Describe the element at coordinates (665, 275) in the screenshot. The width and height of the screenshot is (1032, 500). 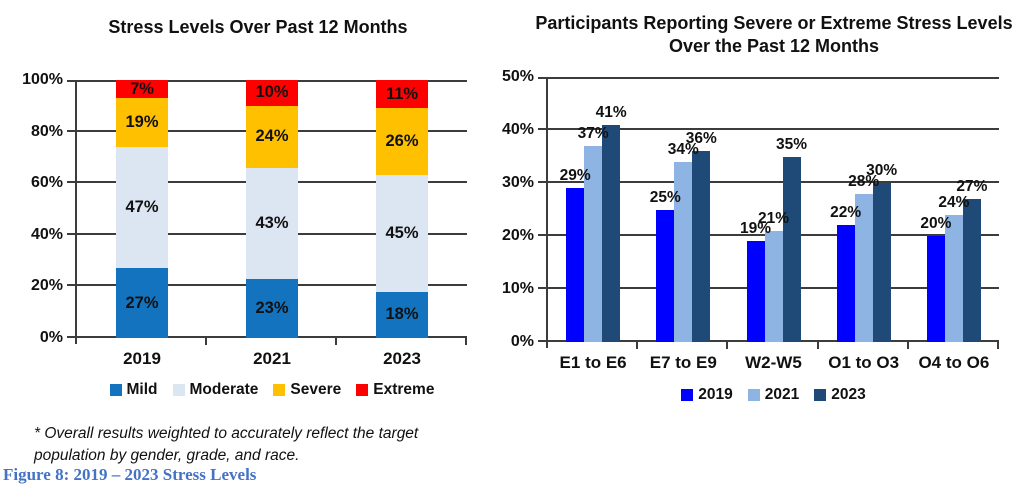
I see `bar-2019-e7-to-e9` at that location.